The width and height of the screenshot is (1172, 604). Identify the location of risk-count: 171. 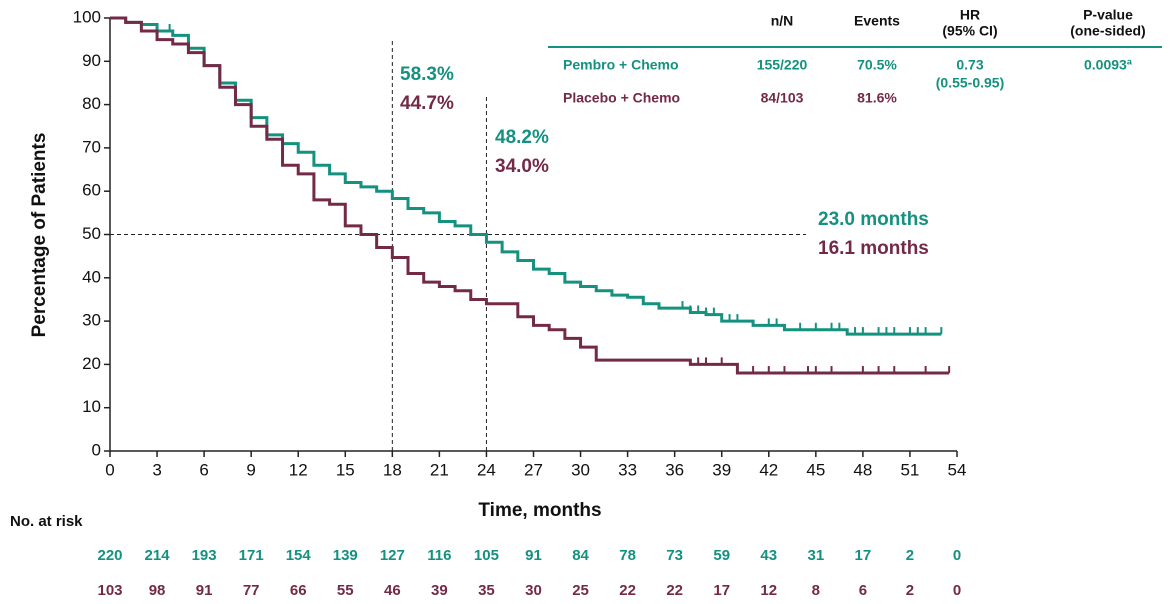
(251, 555).